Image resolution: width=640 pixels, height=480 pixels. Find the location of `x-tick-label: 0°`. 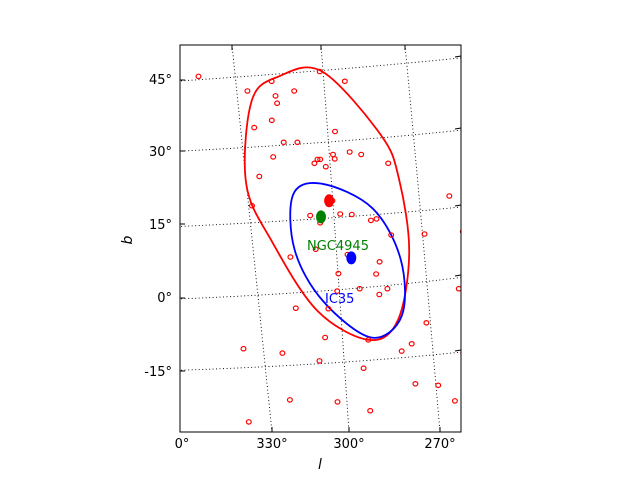

x-tick-label: 0° is located at coordinates (182, 444).